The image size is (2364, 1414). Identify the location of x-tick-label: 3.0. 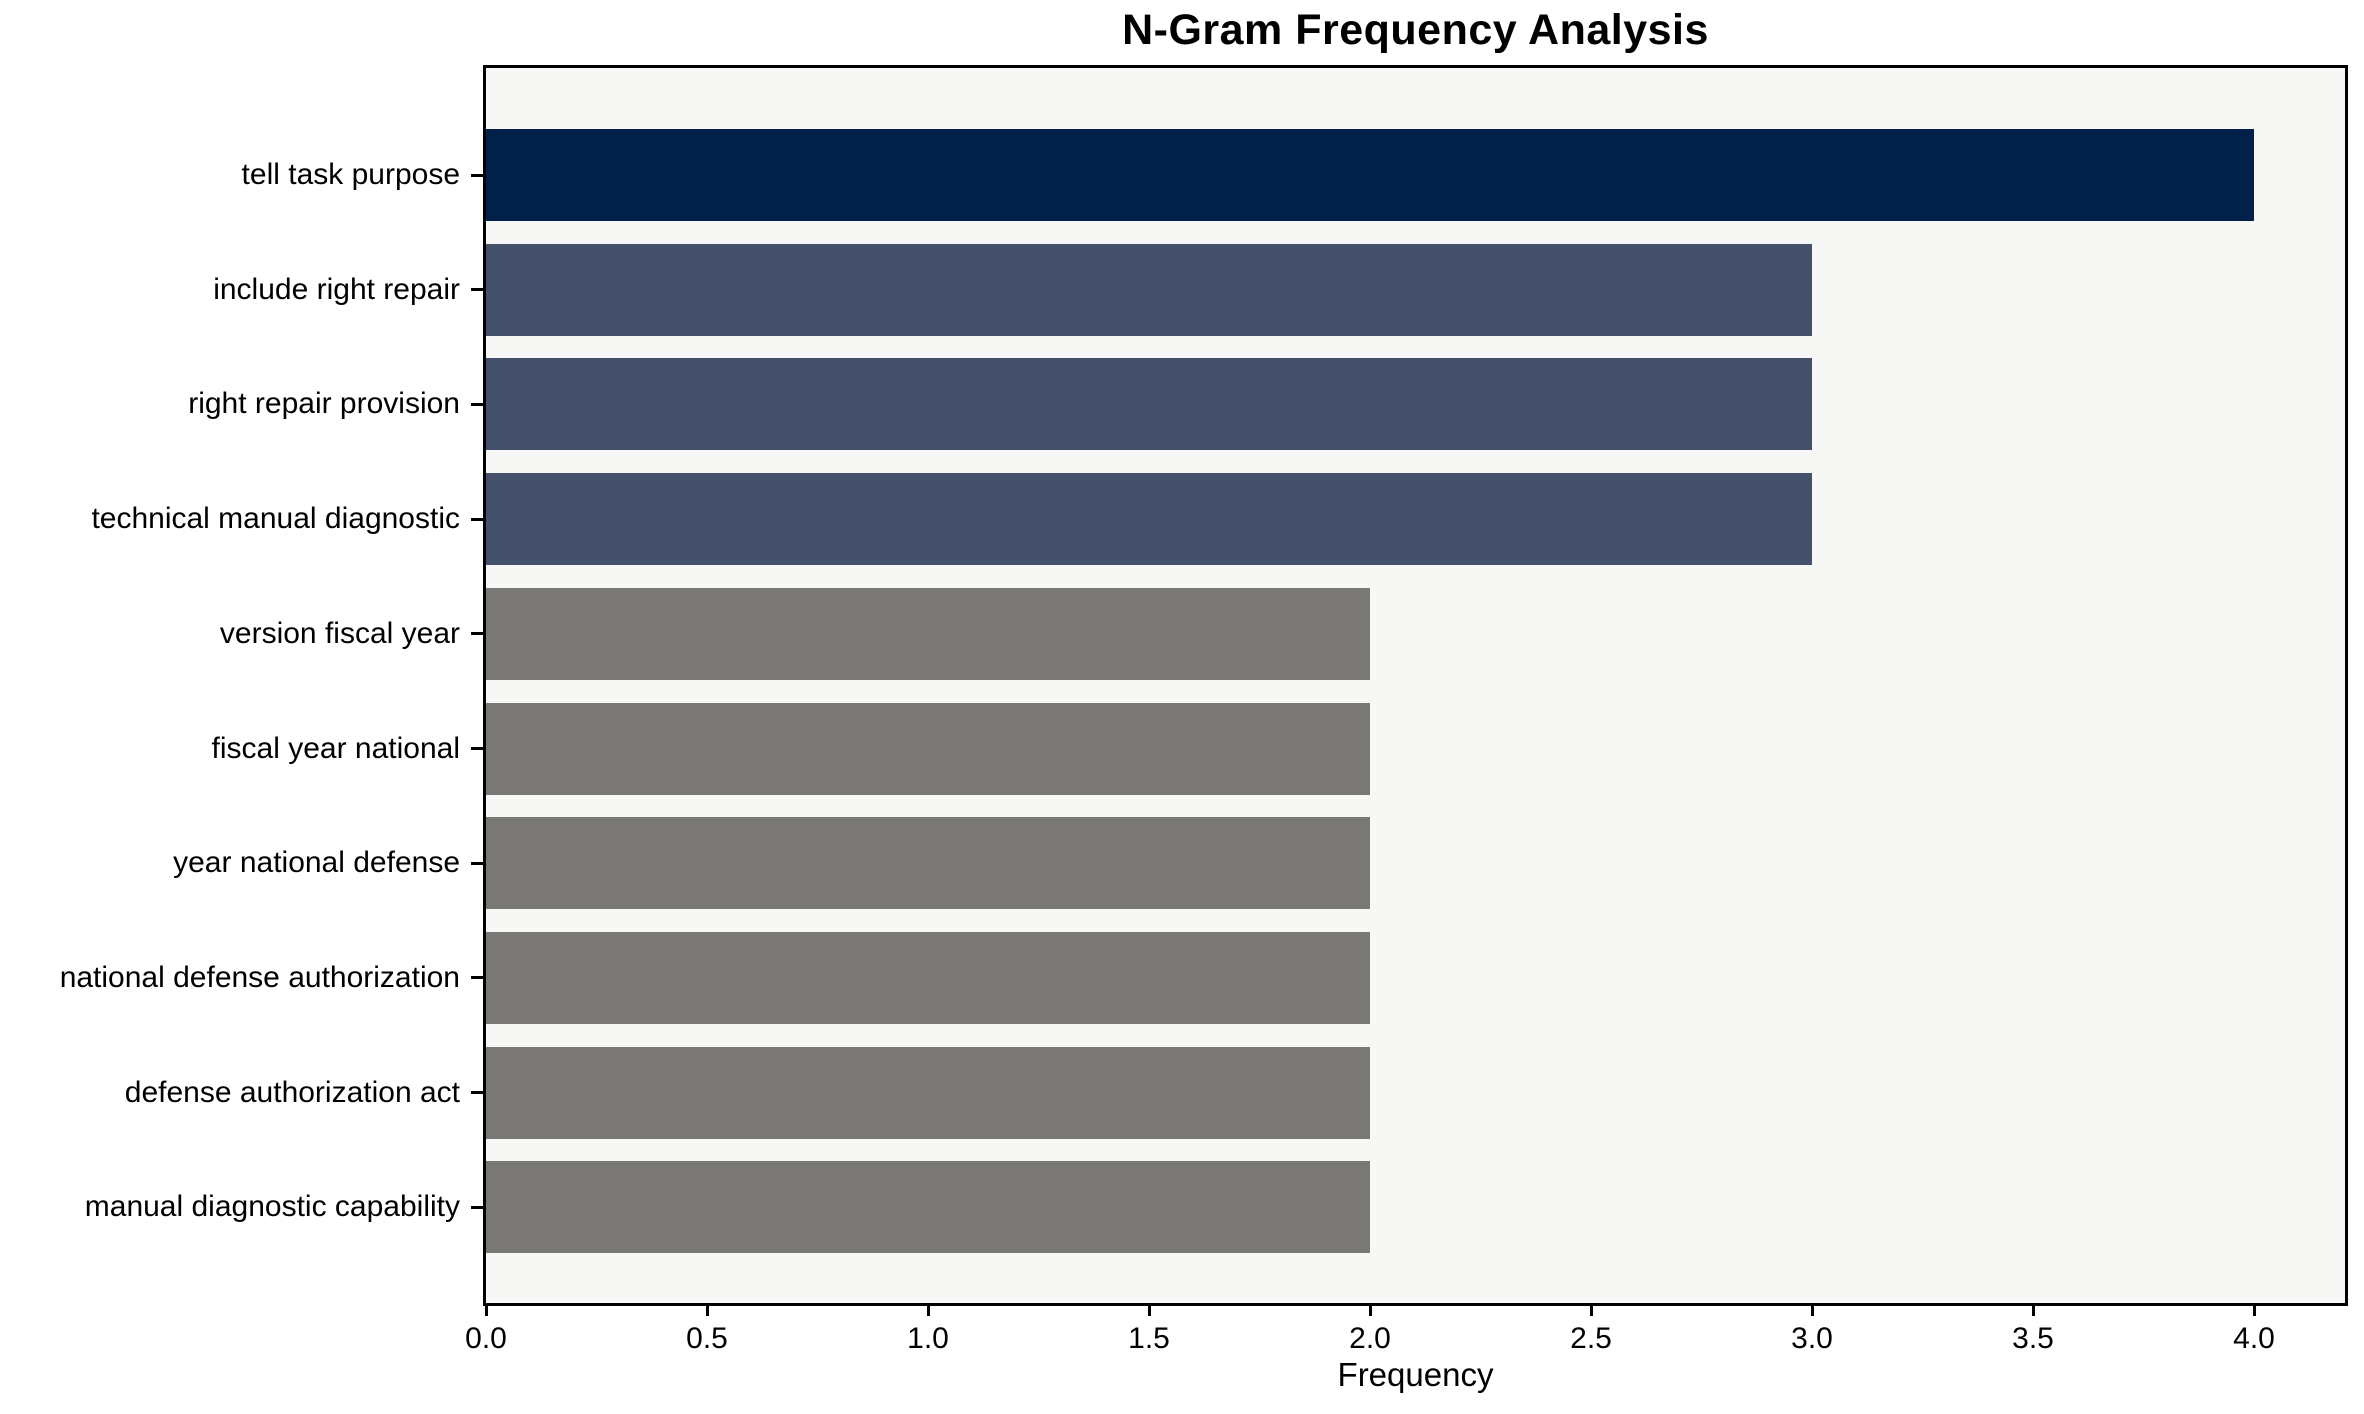
(1812, 1338).